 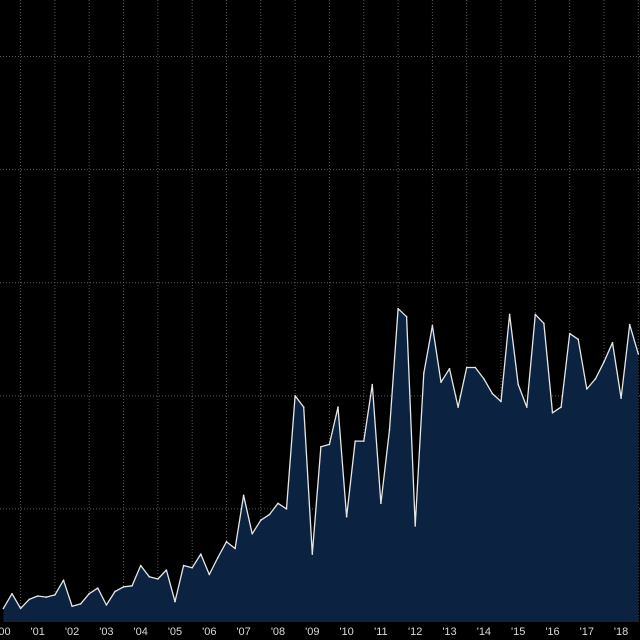 What do you see at coordinates (552, 632) in the screenshot?
I see `x-tick-label: '16` at bounding box center [552, 632].